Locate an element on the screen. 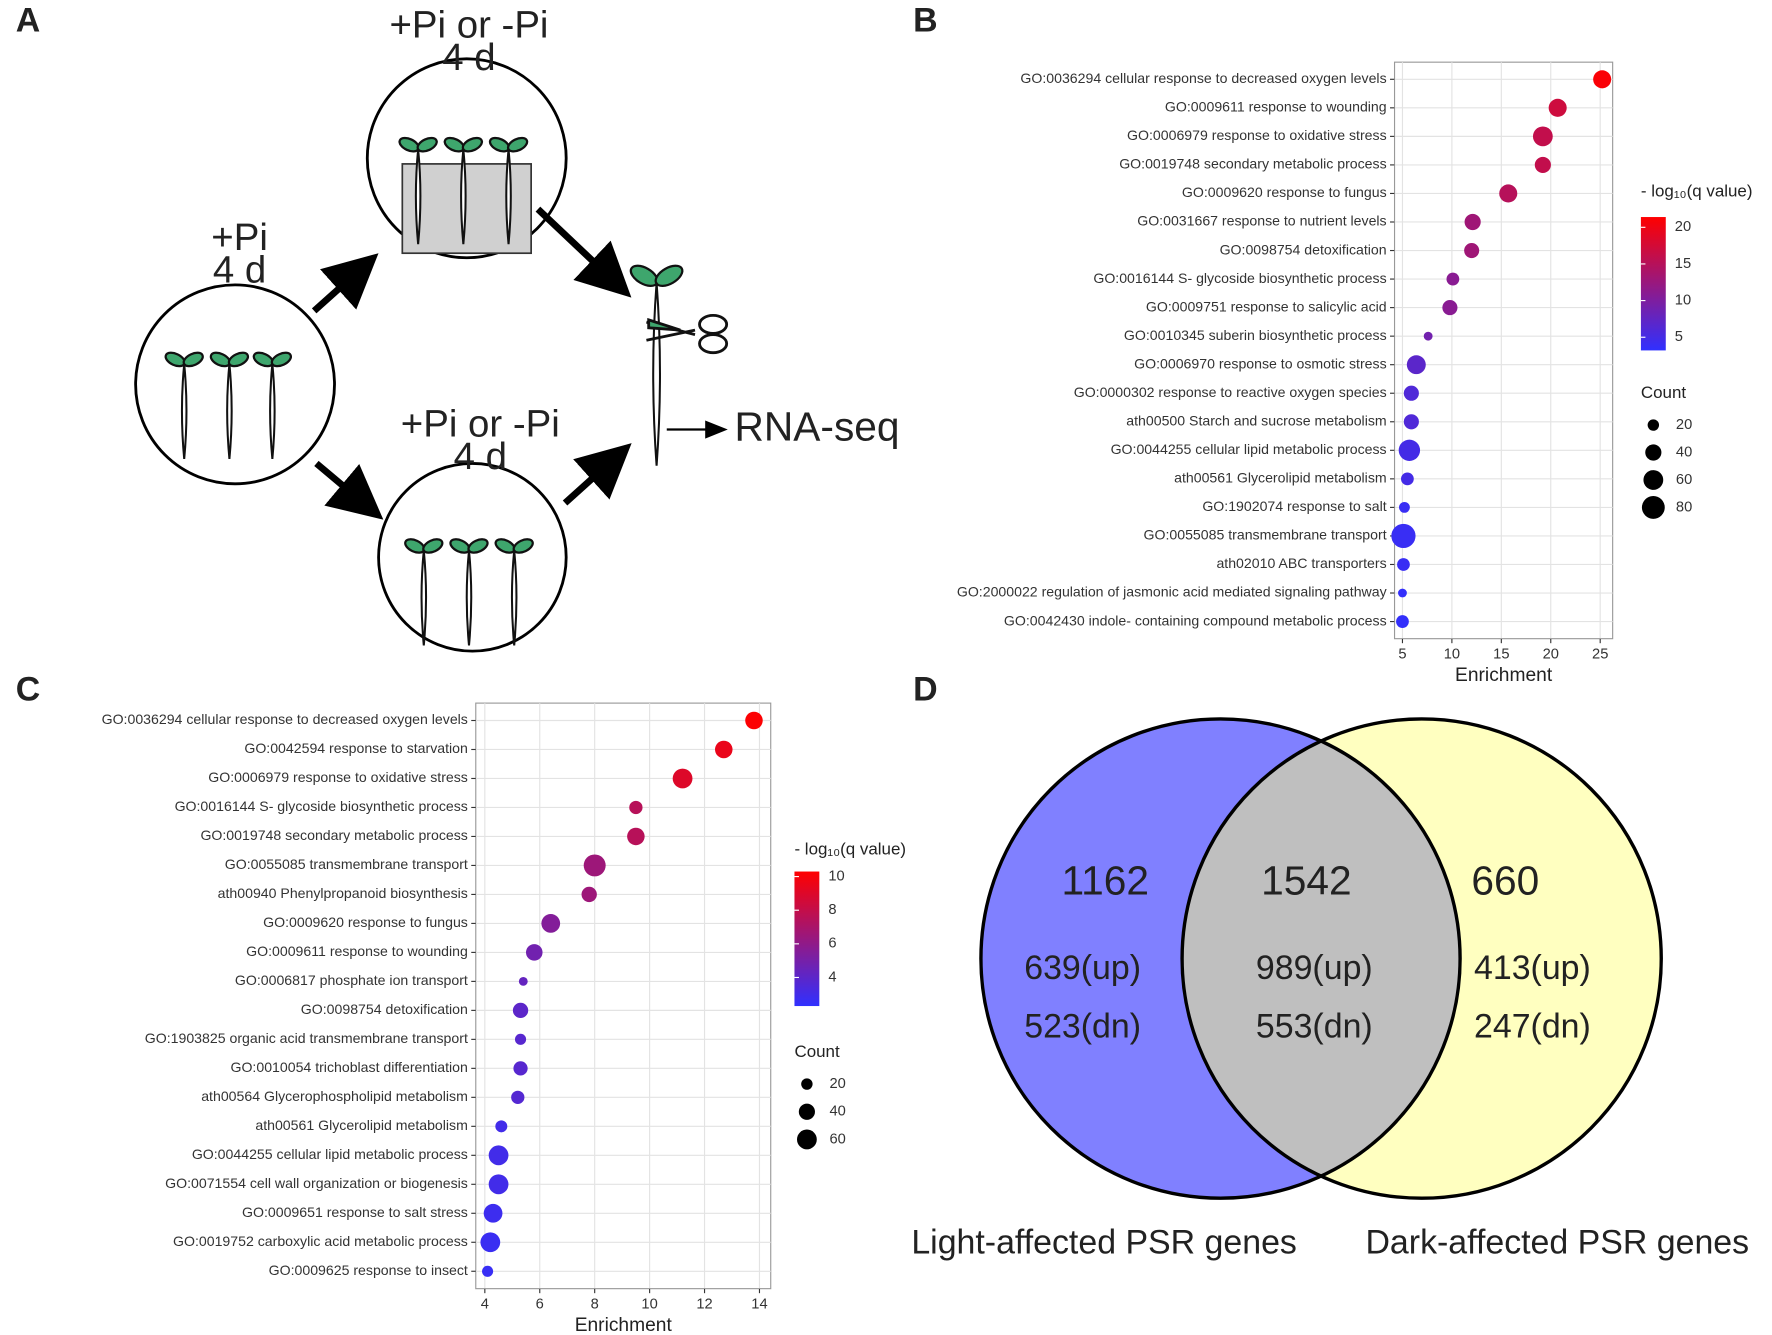 This screenshot has width=1772, height=1335. x-tick-label: 20 is located at coordinates (1551, 654).